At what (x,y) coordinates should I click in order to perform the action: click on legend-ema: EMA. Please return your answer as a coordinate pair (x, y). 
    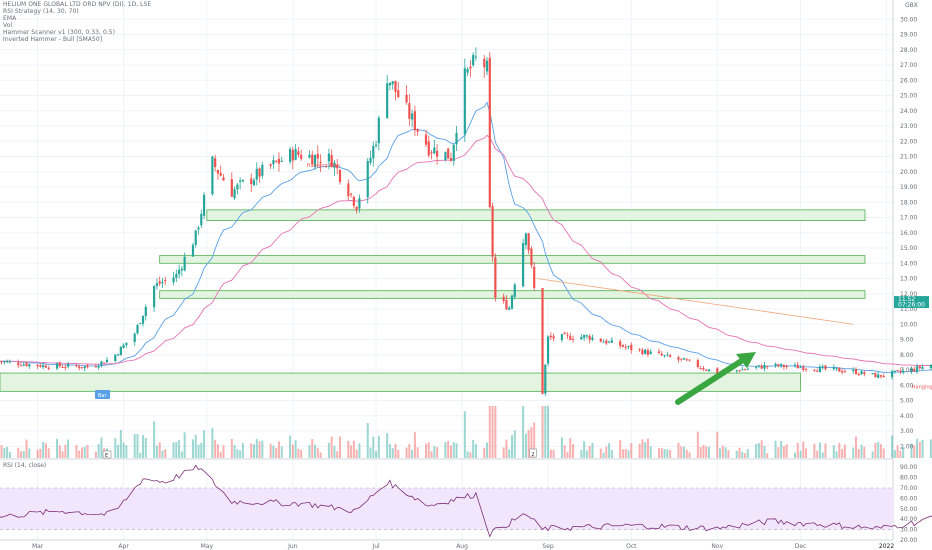
    Looking at the image, I should click on (10, 19).